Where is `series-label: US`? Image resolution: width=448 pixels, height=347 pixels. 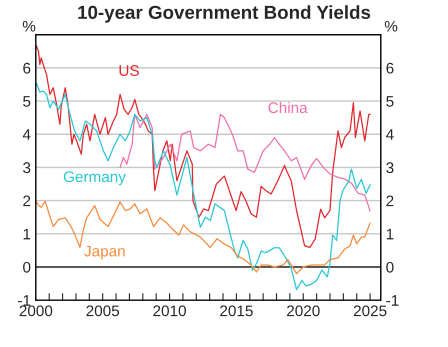
series-label: US is located at coordinates (129, 70).